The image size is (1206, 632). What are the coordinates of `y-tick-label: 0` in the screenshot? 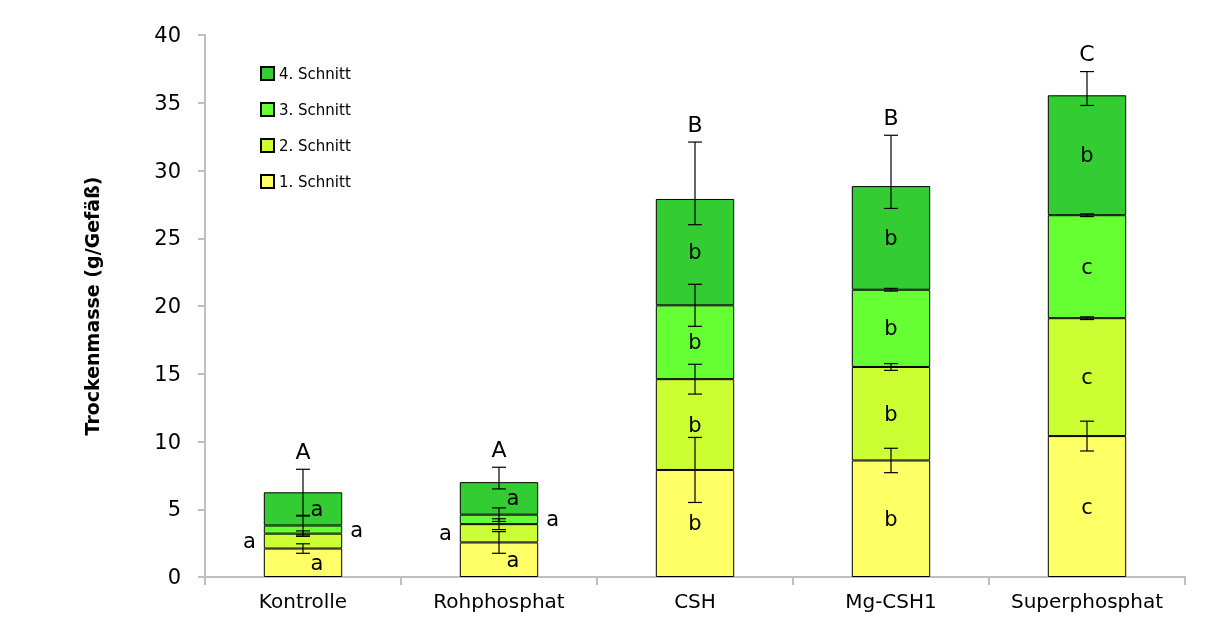 It's located at (174, 577).